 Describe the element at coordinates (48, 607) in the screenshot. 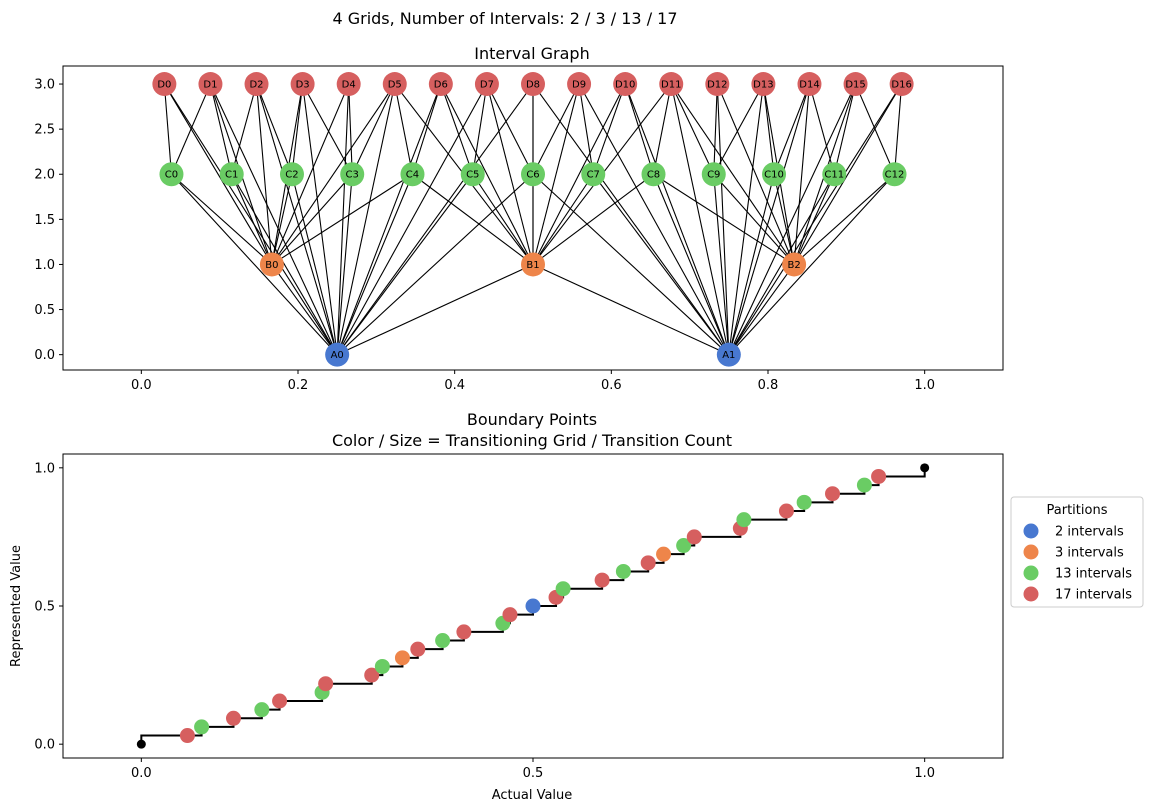

I see `boundary-points-yticks: 0.0 0.5 1.0` at that location.